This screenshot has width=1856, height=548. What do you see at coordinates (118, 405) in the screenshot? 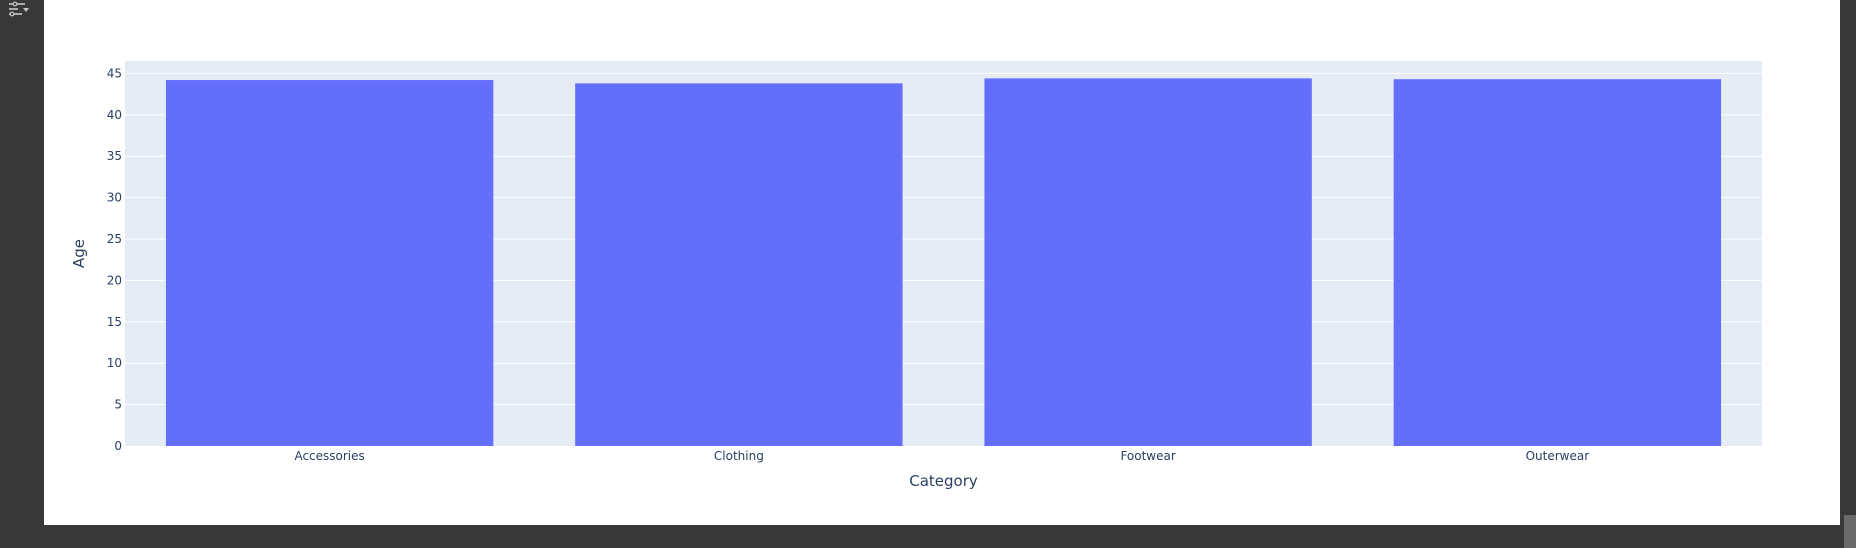
I see `y-tick-label: 5` at bounding box center [118, 405].